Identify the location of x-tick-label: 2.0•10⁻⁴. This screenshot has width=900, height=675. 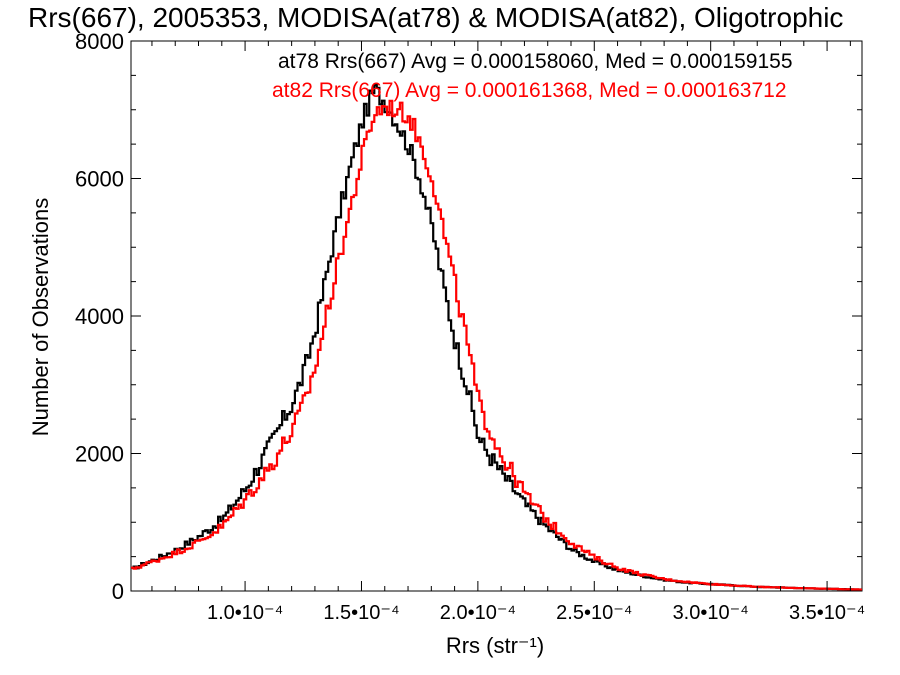
(478, 613).